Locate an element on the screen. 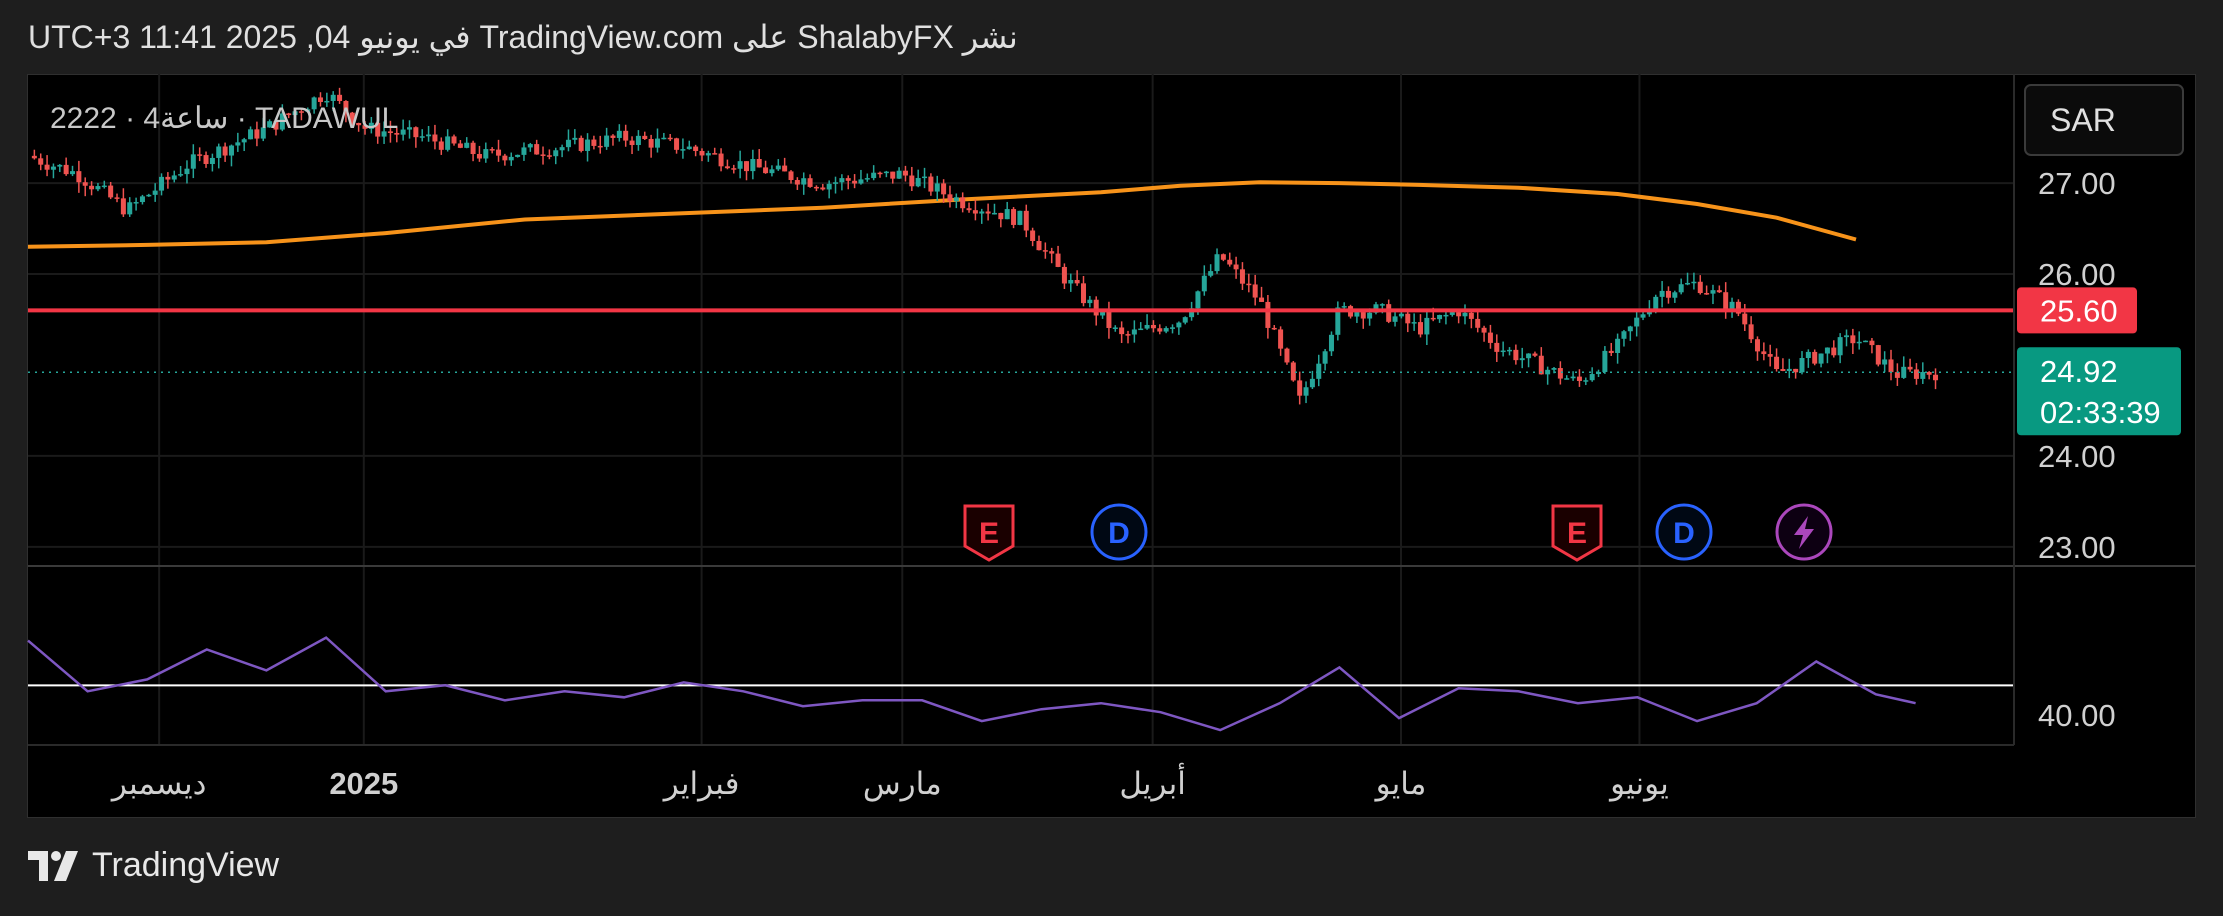  badge-bg is located at coordinates (2099, 391).